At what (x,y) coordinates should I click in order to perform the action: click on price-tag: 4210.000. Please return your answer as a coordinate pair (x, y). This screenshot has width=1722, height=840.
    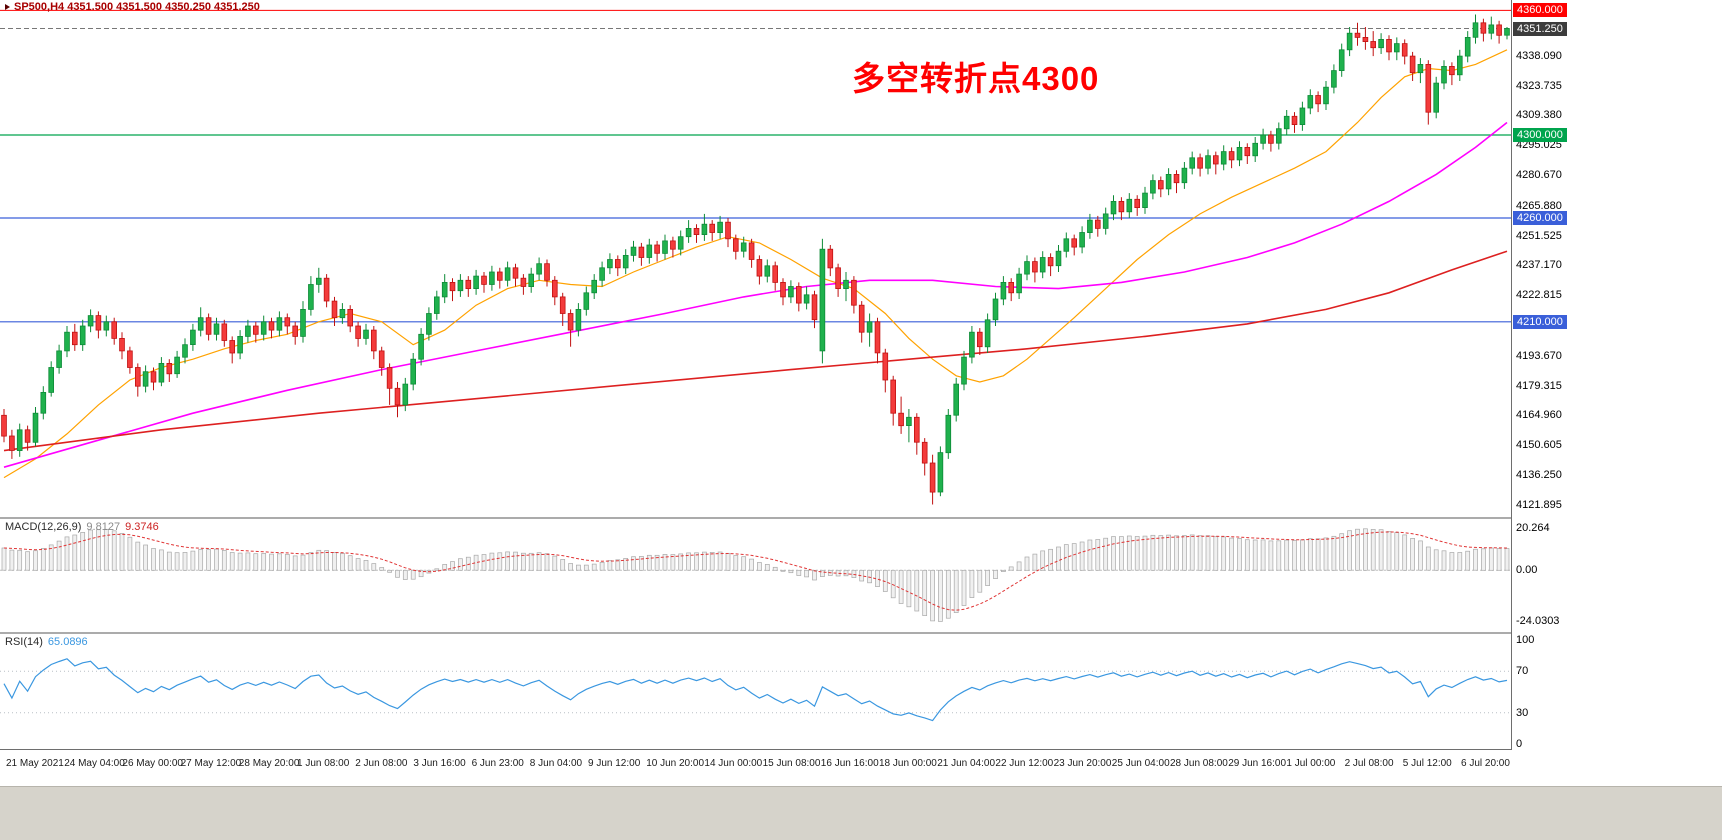
    Looking at the image, I should click on (1540, 321).